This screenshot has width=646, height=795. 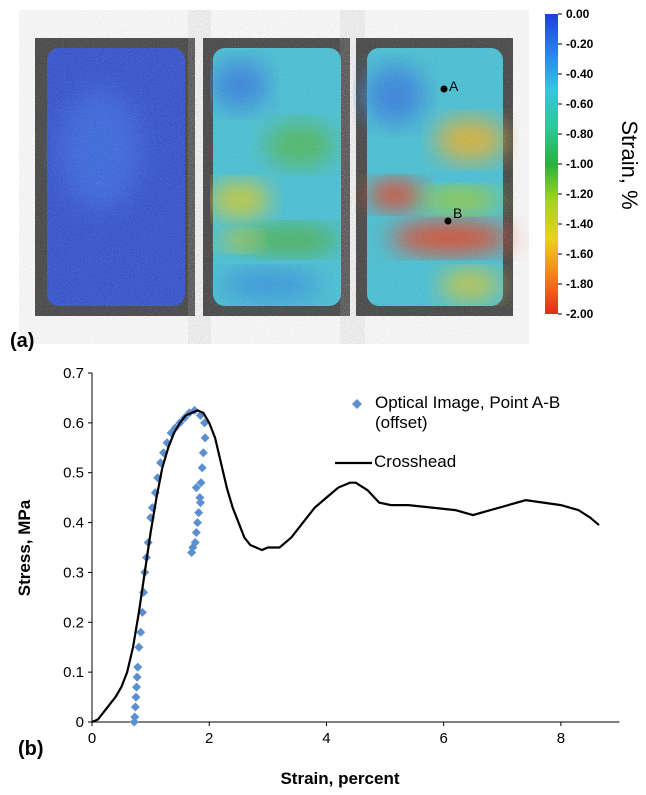 I want to click on colorbar-tick-label: -0.80, so click(x=580, y=134).